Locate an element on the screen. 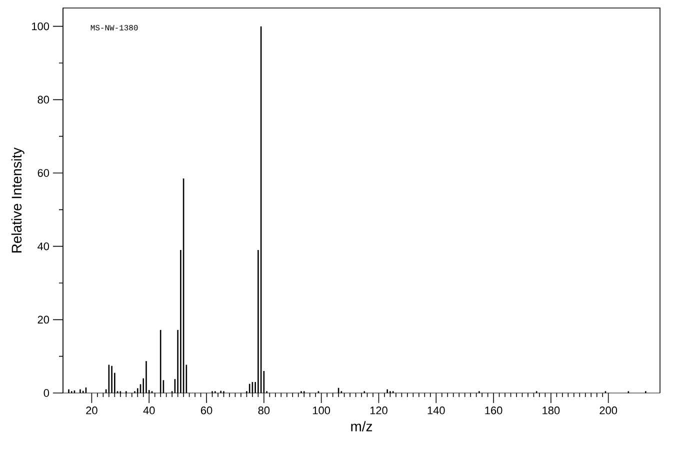 This screenshot has height=455, width=676. x-tick-label: 200 is located at coordinates (609, 410).